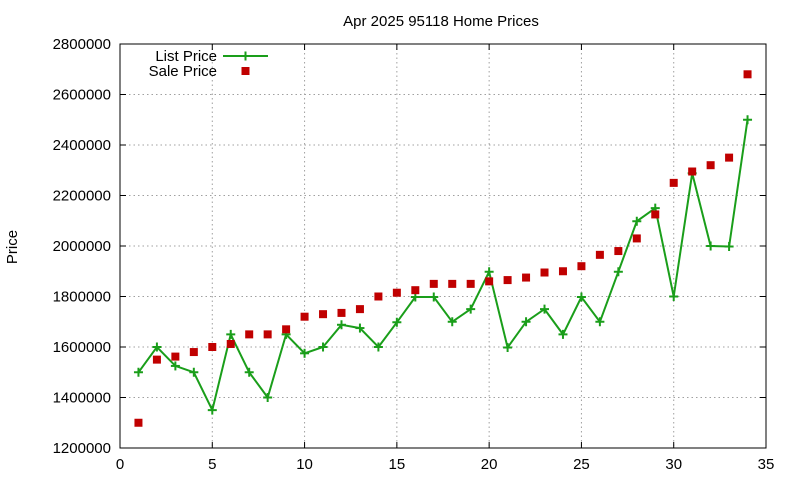  What do you see at coordinates (245, 71) in the screenshot?
I see `legend-marker-sale-price` at bounding box center [245, 71].